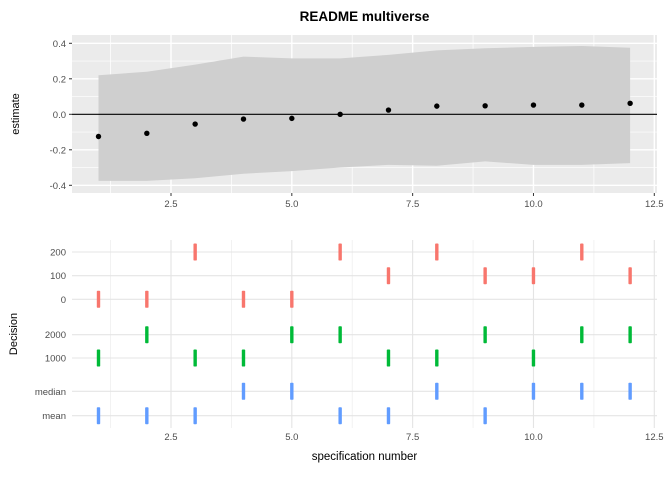 This screenshot has width=672, height=480. I want to click on chart-title: README multiverse, so click(364, 16).